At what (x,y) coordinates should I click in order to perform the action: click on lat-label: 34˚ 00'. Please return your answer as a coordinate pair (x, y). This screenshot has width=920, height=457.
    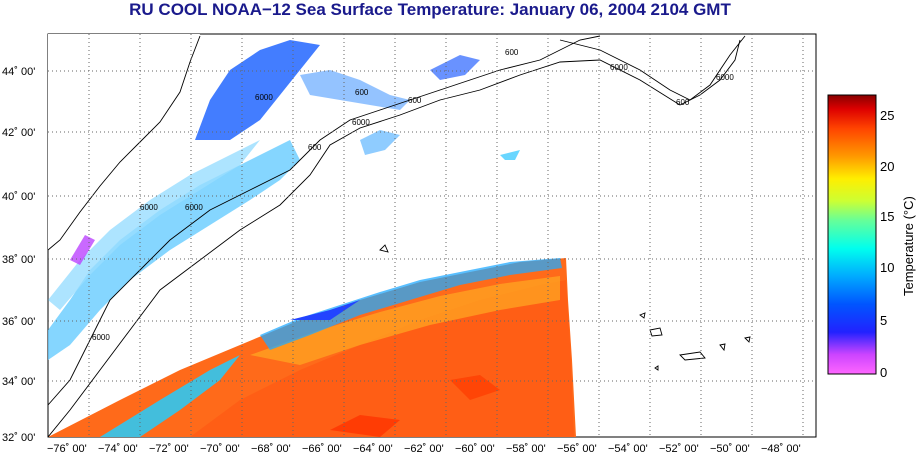
    Looking at the image, I should click on (18, 382).